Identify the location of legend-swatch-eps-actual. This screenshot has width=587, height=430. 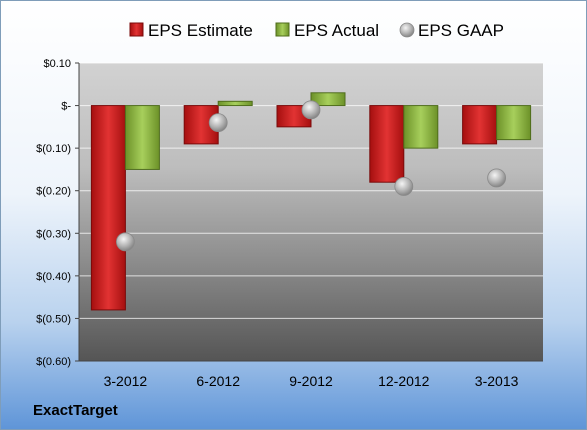
(282, 29).